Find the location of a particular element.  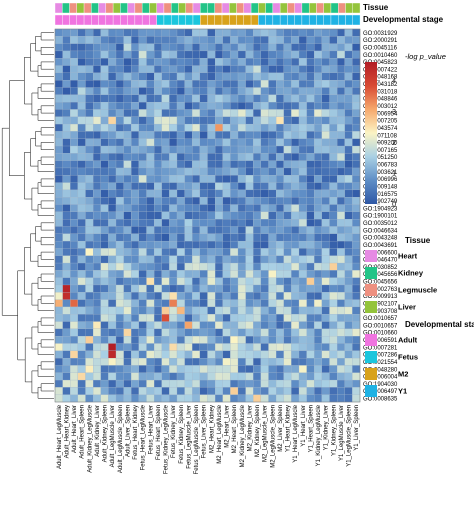

column-label: M2_LegMuscle_Liver is located at coordinates (266, 433).